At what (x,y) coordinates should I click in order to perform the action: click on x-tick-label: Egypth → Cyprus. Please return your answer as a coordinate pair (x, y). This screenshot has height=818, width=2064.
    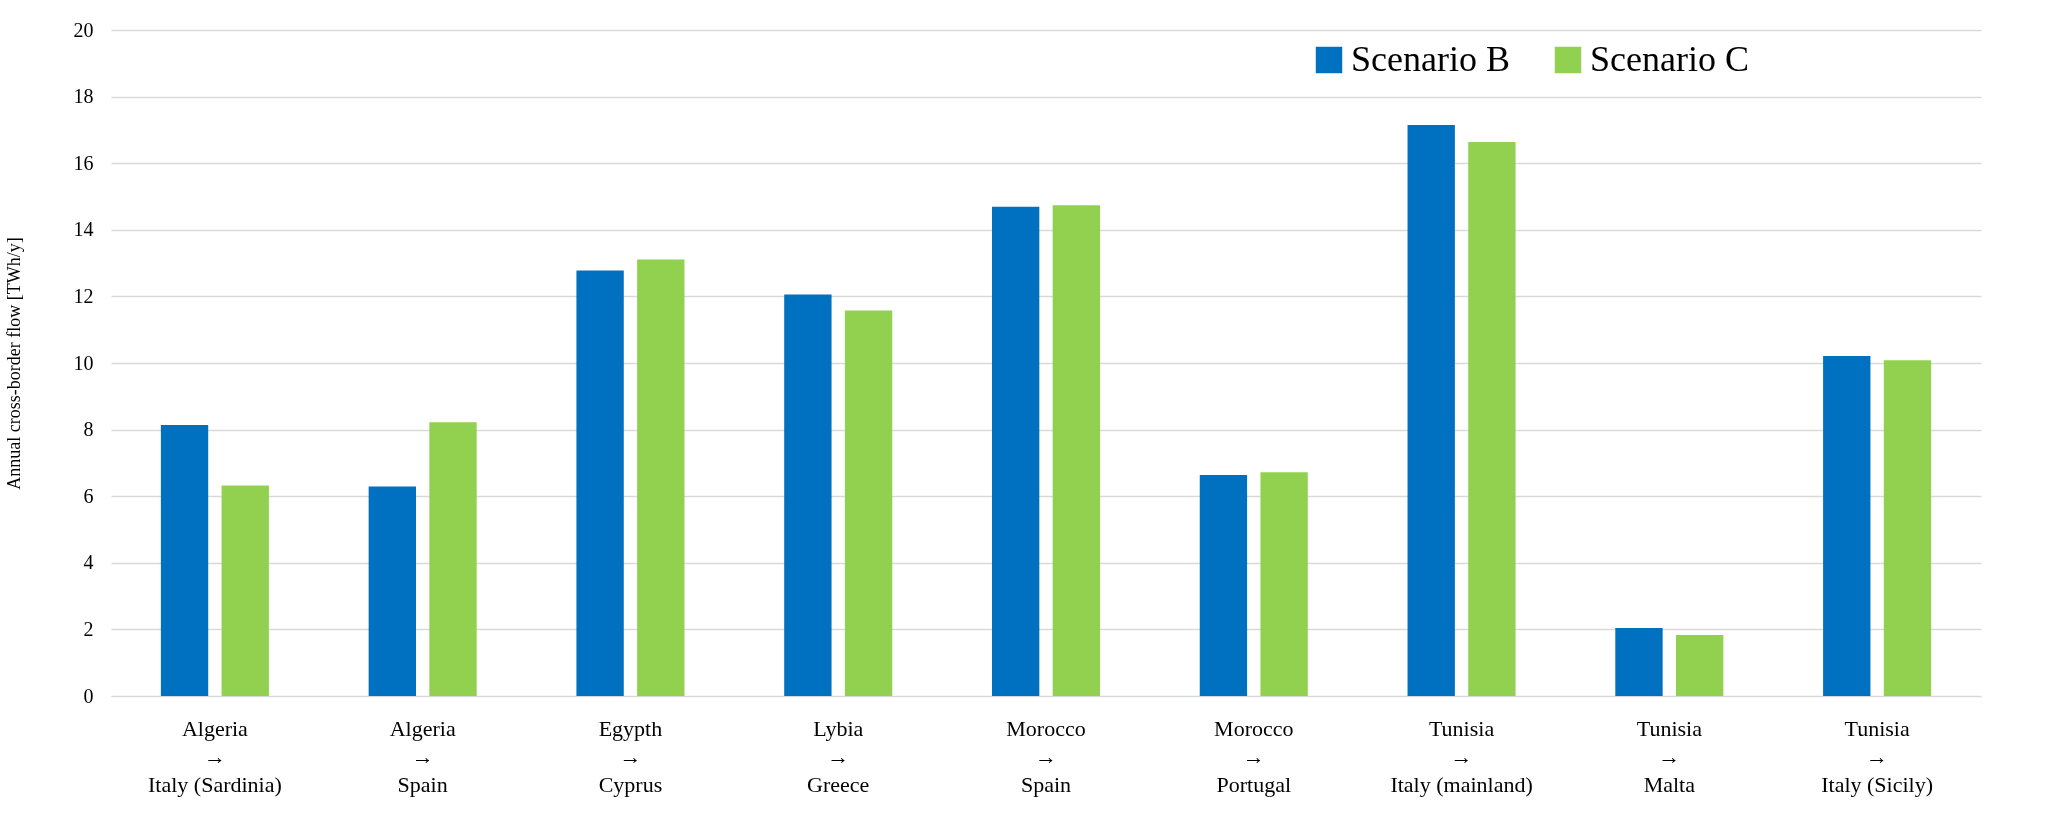
    Looking at the image, I should click on (630, 756).